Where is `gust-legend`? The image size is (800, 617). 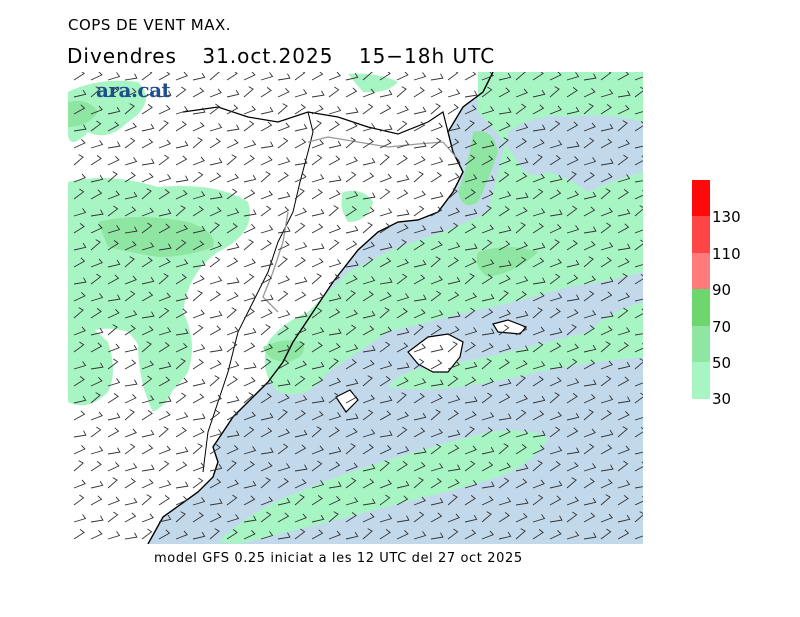 gust-legend is located at coordinates (701, 289).